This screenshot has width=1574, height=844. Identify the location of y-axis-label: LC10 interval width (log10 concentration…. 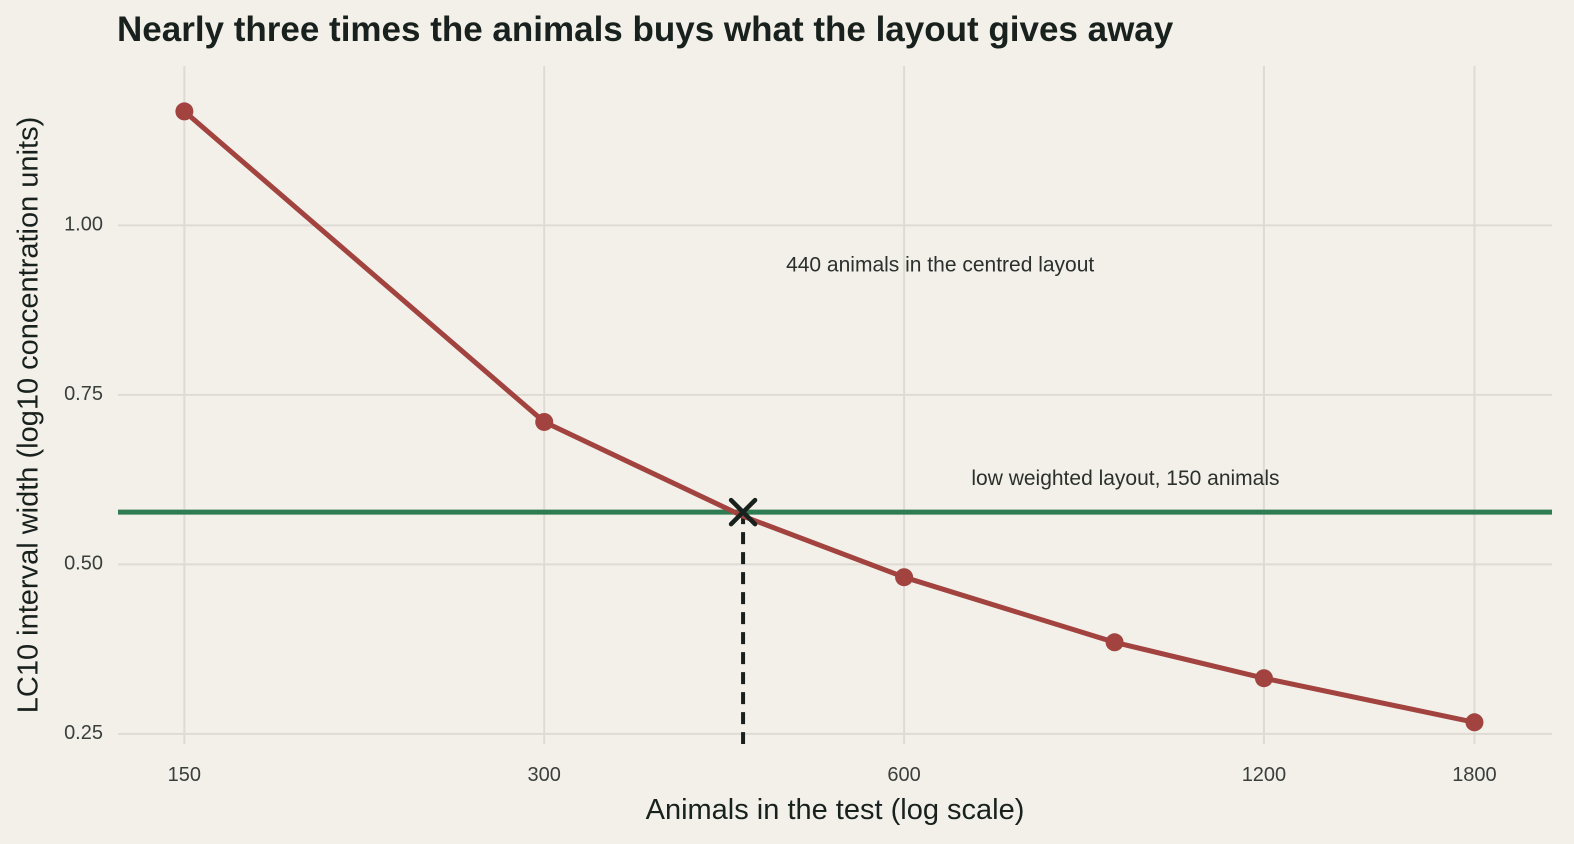
(29, 415).